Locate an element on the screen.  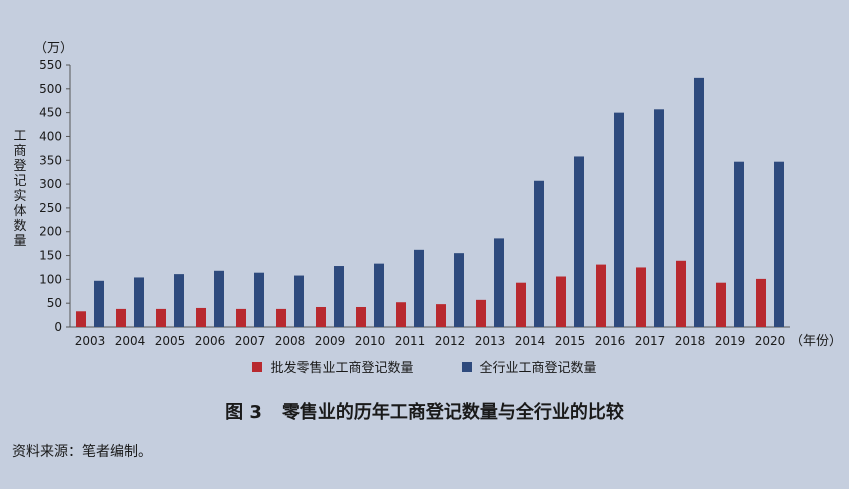
y-axis-title-char: 实 is located at coordinates (19, 196).